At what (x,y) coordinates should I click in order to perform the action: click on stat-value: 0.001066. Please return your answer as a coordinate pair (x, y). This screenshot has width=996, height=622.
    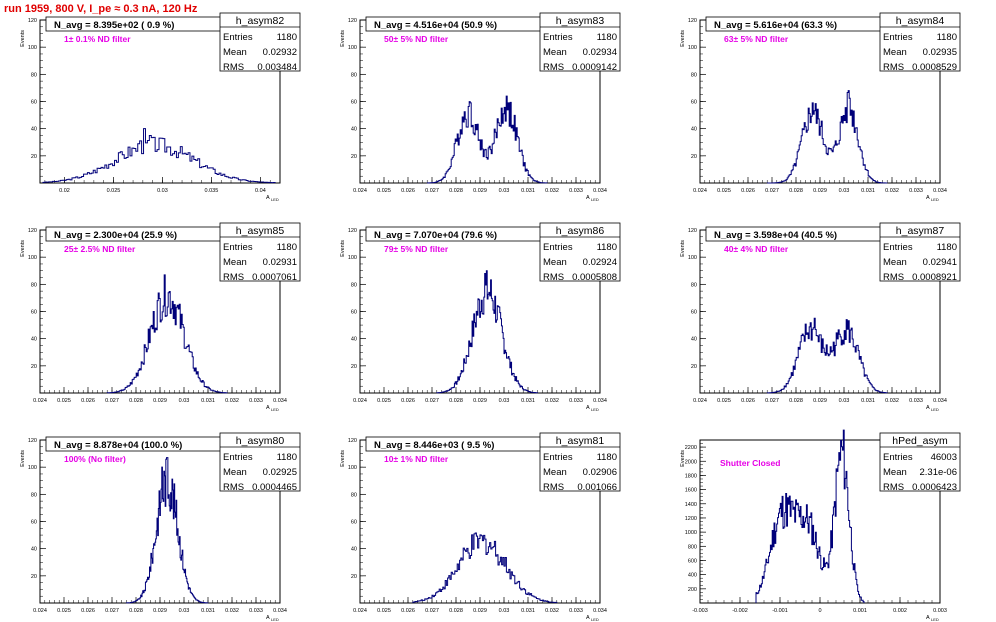
    Looking at the image, I should click on (597, 487).